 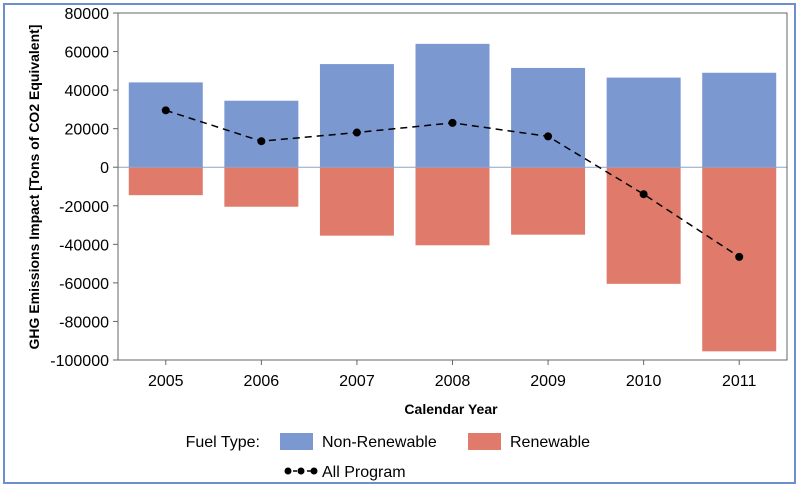 What do you see at coordinates (364, 472) in the screenshot?
I see `legend-label-all-program: All Program` at bounding box center [364, 472].